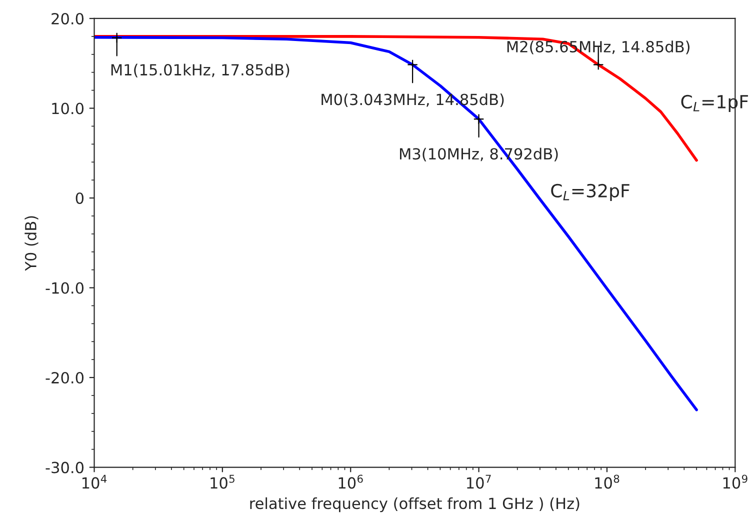 Image resolution: width=754 pixels, height=528 pixels. What do you see at coordinates (68, 108) in the screenshot?
I see `y-tick-label: 10.0` at bounding box center [68, 108].